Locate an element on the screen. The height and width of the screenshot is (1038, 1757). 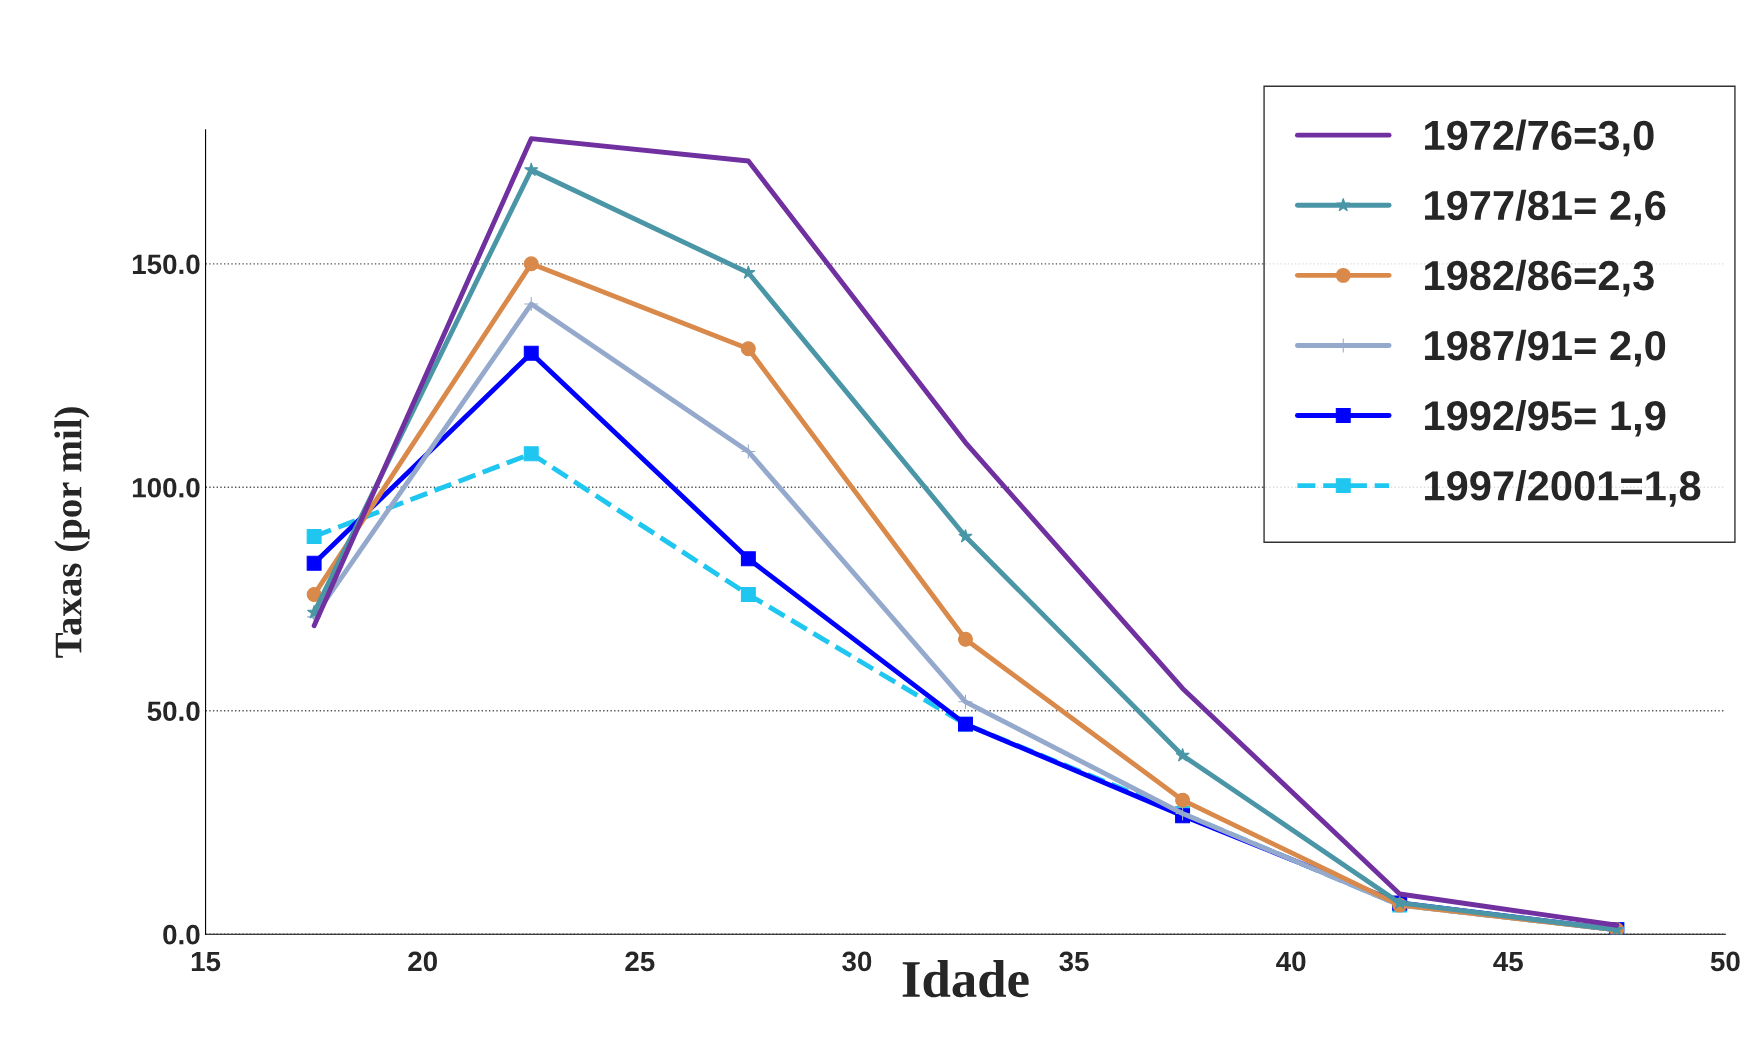
x-tick-label: 40 is located at coordinates (1291, 961).